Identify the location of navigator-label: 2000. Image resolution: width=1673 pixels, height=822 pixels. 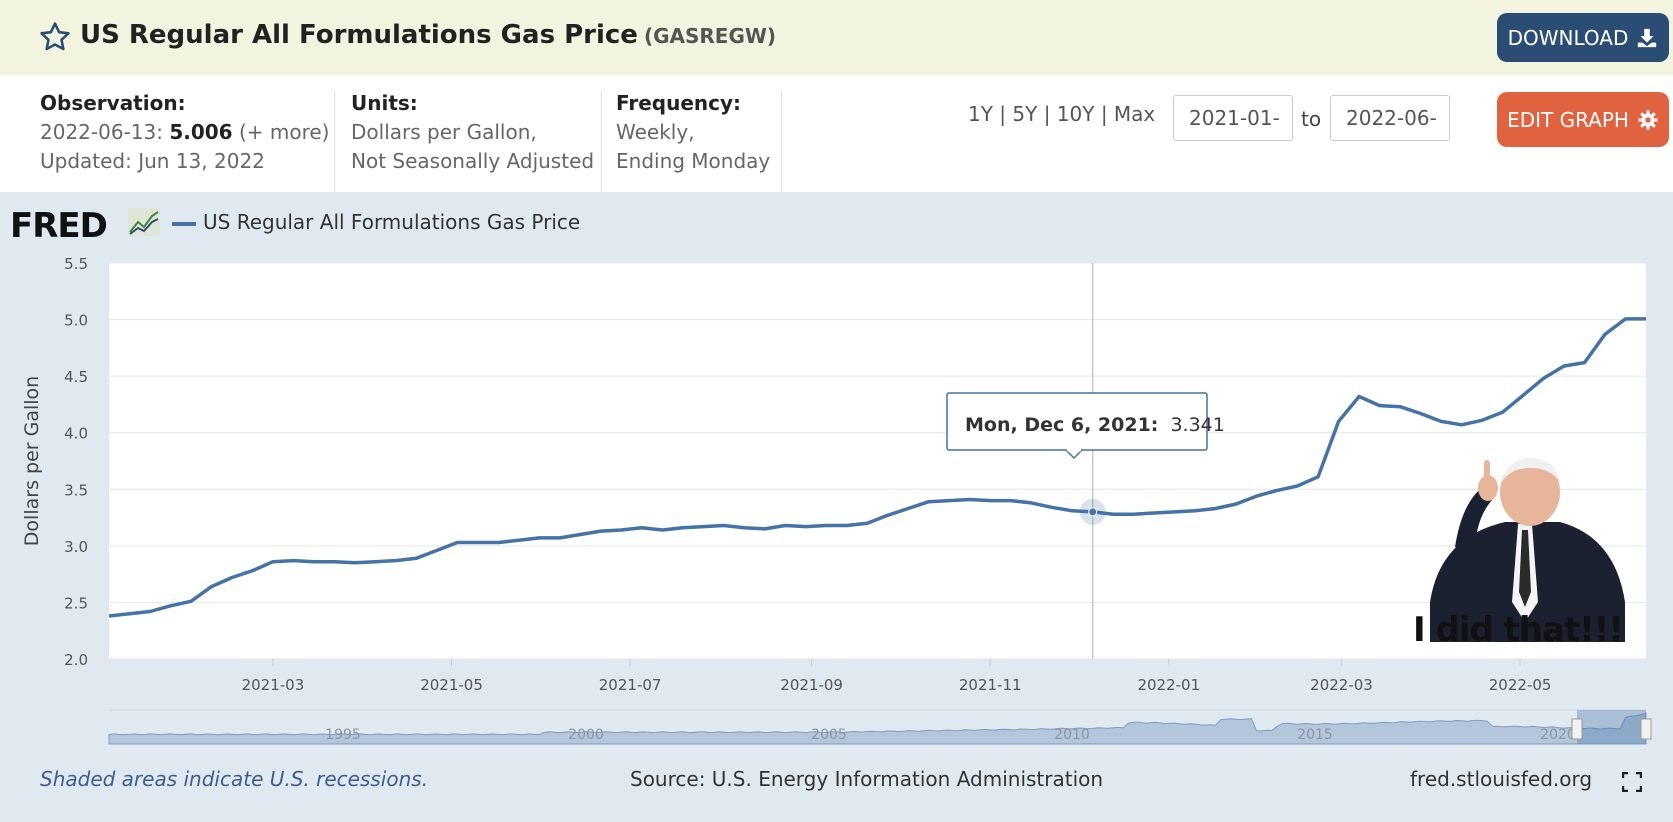
(586, 735).